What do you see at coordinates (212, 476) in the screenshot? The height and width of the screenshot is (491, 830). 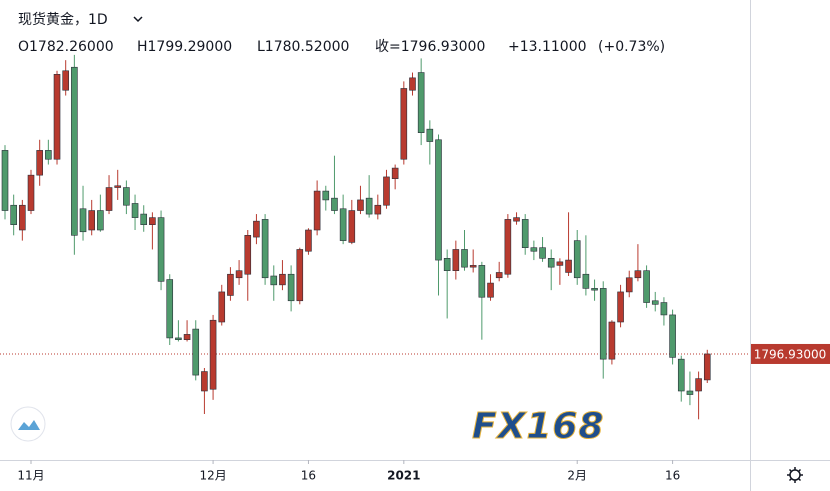 I see `x-tick-label: 12月` at bounding box center [212, 476].